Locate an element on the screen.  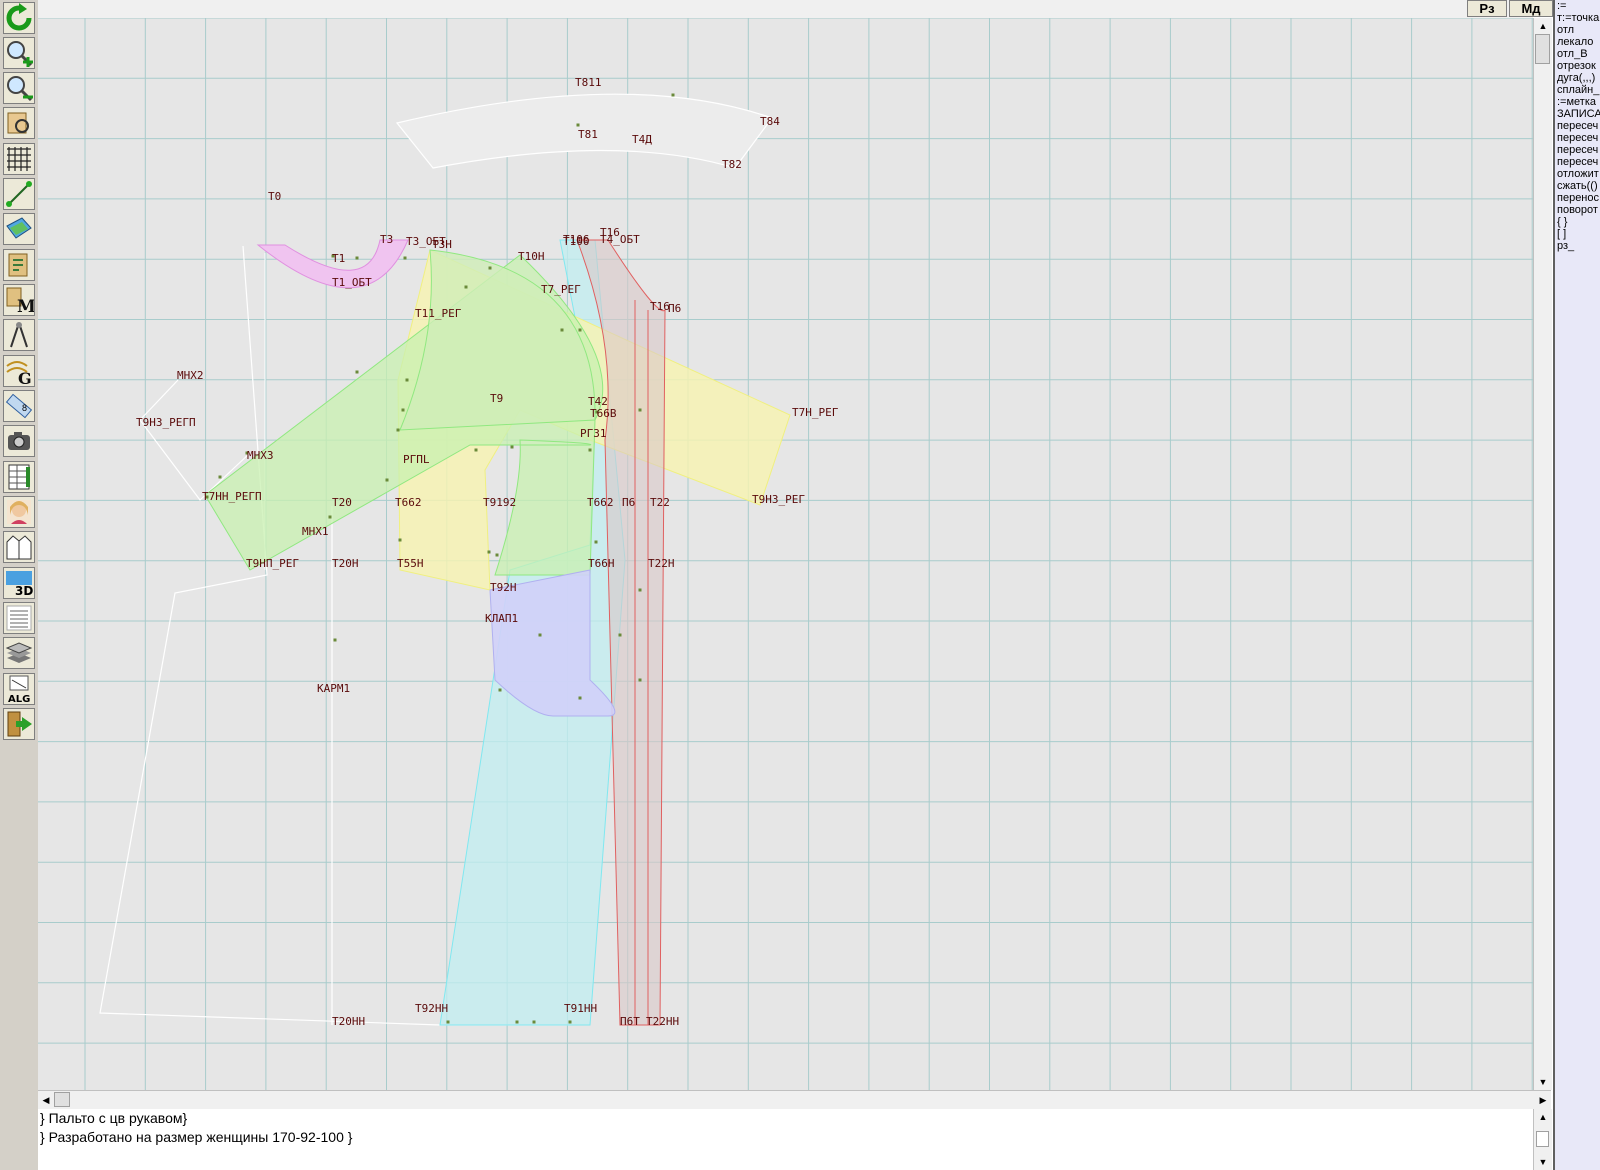
scroll-right-arrow-icon: ▶ is located at coordinates (1543, 1100).